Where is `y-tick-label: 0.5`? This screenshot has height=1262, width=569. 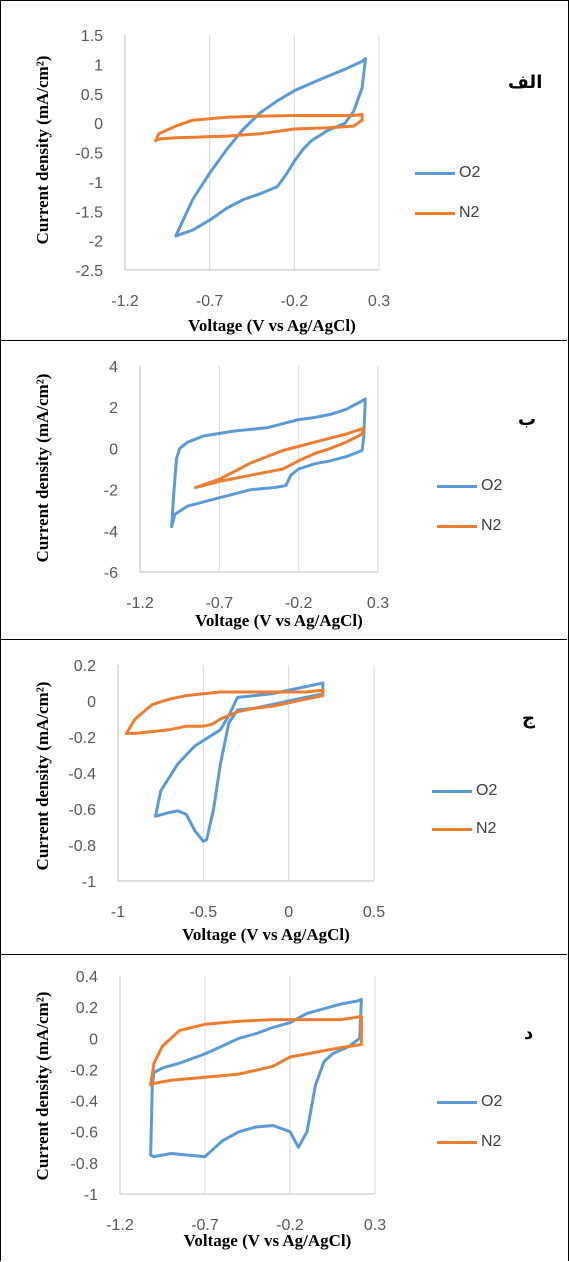 y-tick-label: 0.5 is located at coordinates (92, 95).